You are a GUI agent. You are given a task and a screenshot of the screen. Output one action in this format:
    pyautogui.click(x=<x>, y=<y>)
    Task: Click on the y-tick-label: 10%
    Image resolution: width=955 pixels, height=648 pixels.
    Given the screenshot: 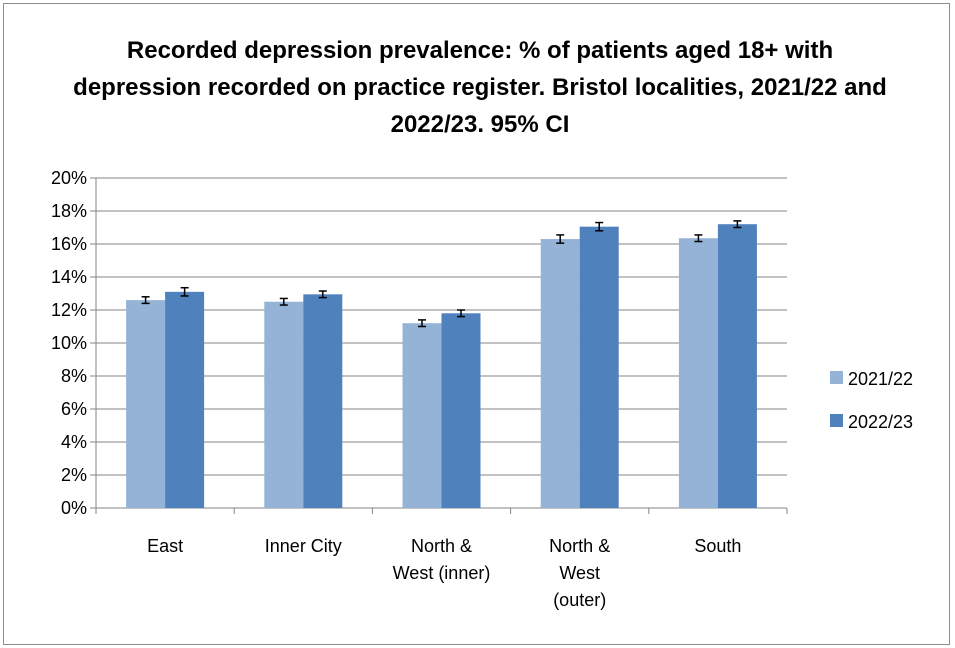 What is the action you would take?
    pyautogui.click(x=69, y=343)
    